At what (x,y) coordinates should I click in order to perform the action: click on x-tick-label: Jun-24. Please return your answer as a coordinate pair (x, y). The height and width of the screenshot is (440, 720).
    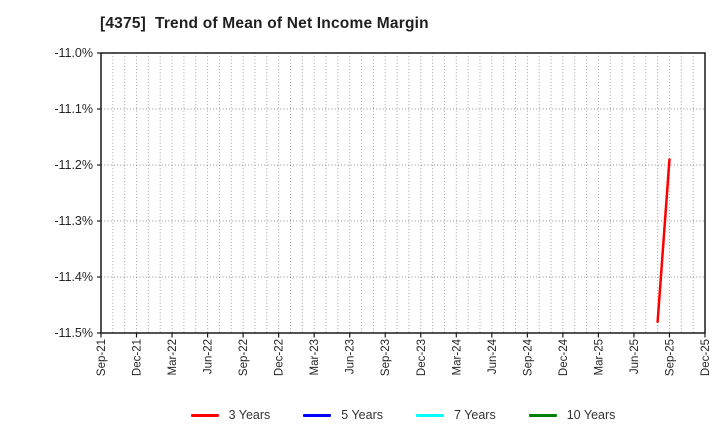
    Looking at the image, I should click on (493, 356).